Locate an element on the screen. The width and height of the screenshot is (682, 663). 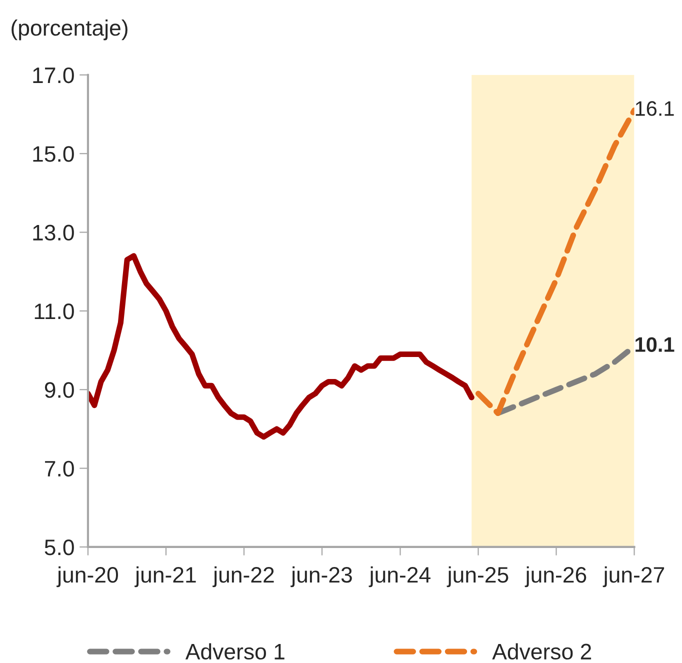
x-tick-label: jun-21 is located at coordinates (165, 577).